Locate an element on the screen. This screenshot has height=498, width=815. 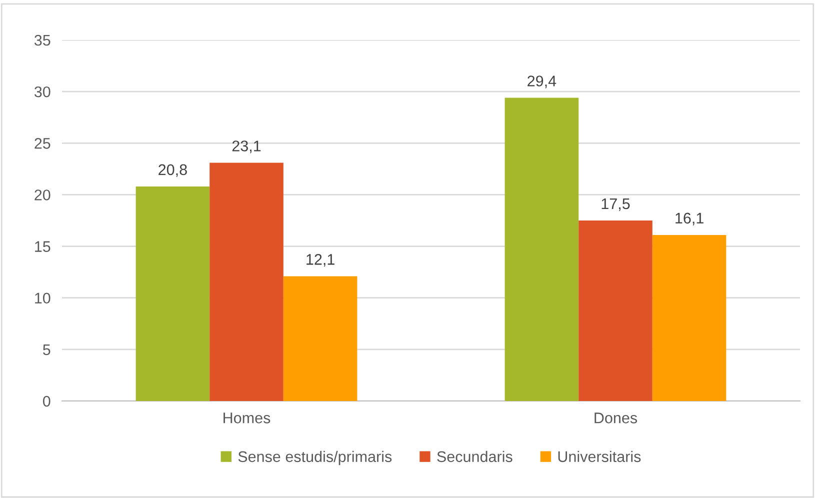
data-label: 16,1 is located at coordinates (690, 219).